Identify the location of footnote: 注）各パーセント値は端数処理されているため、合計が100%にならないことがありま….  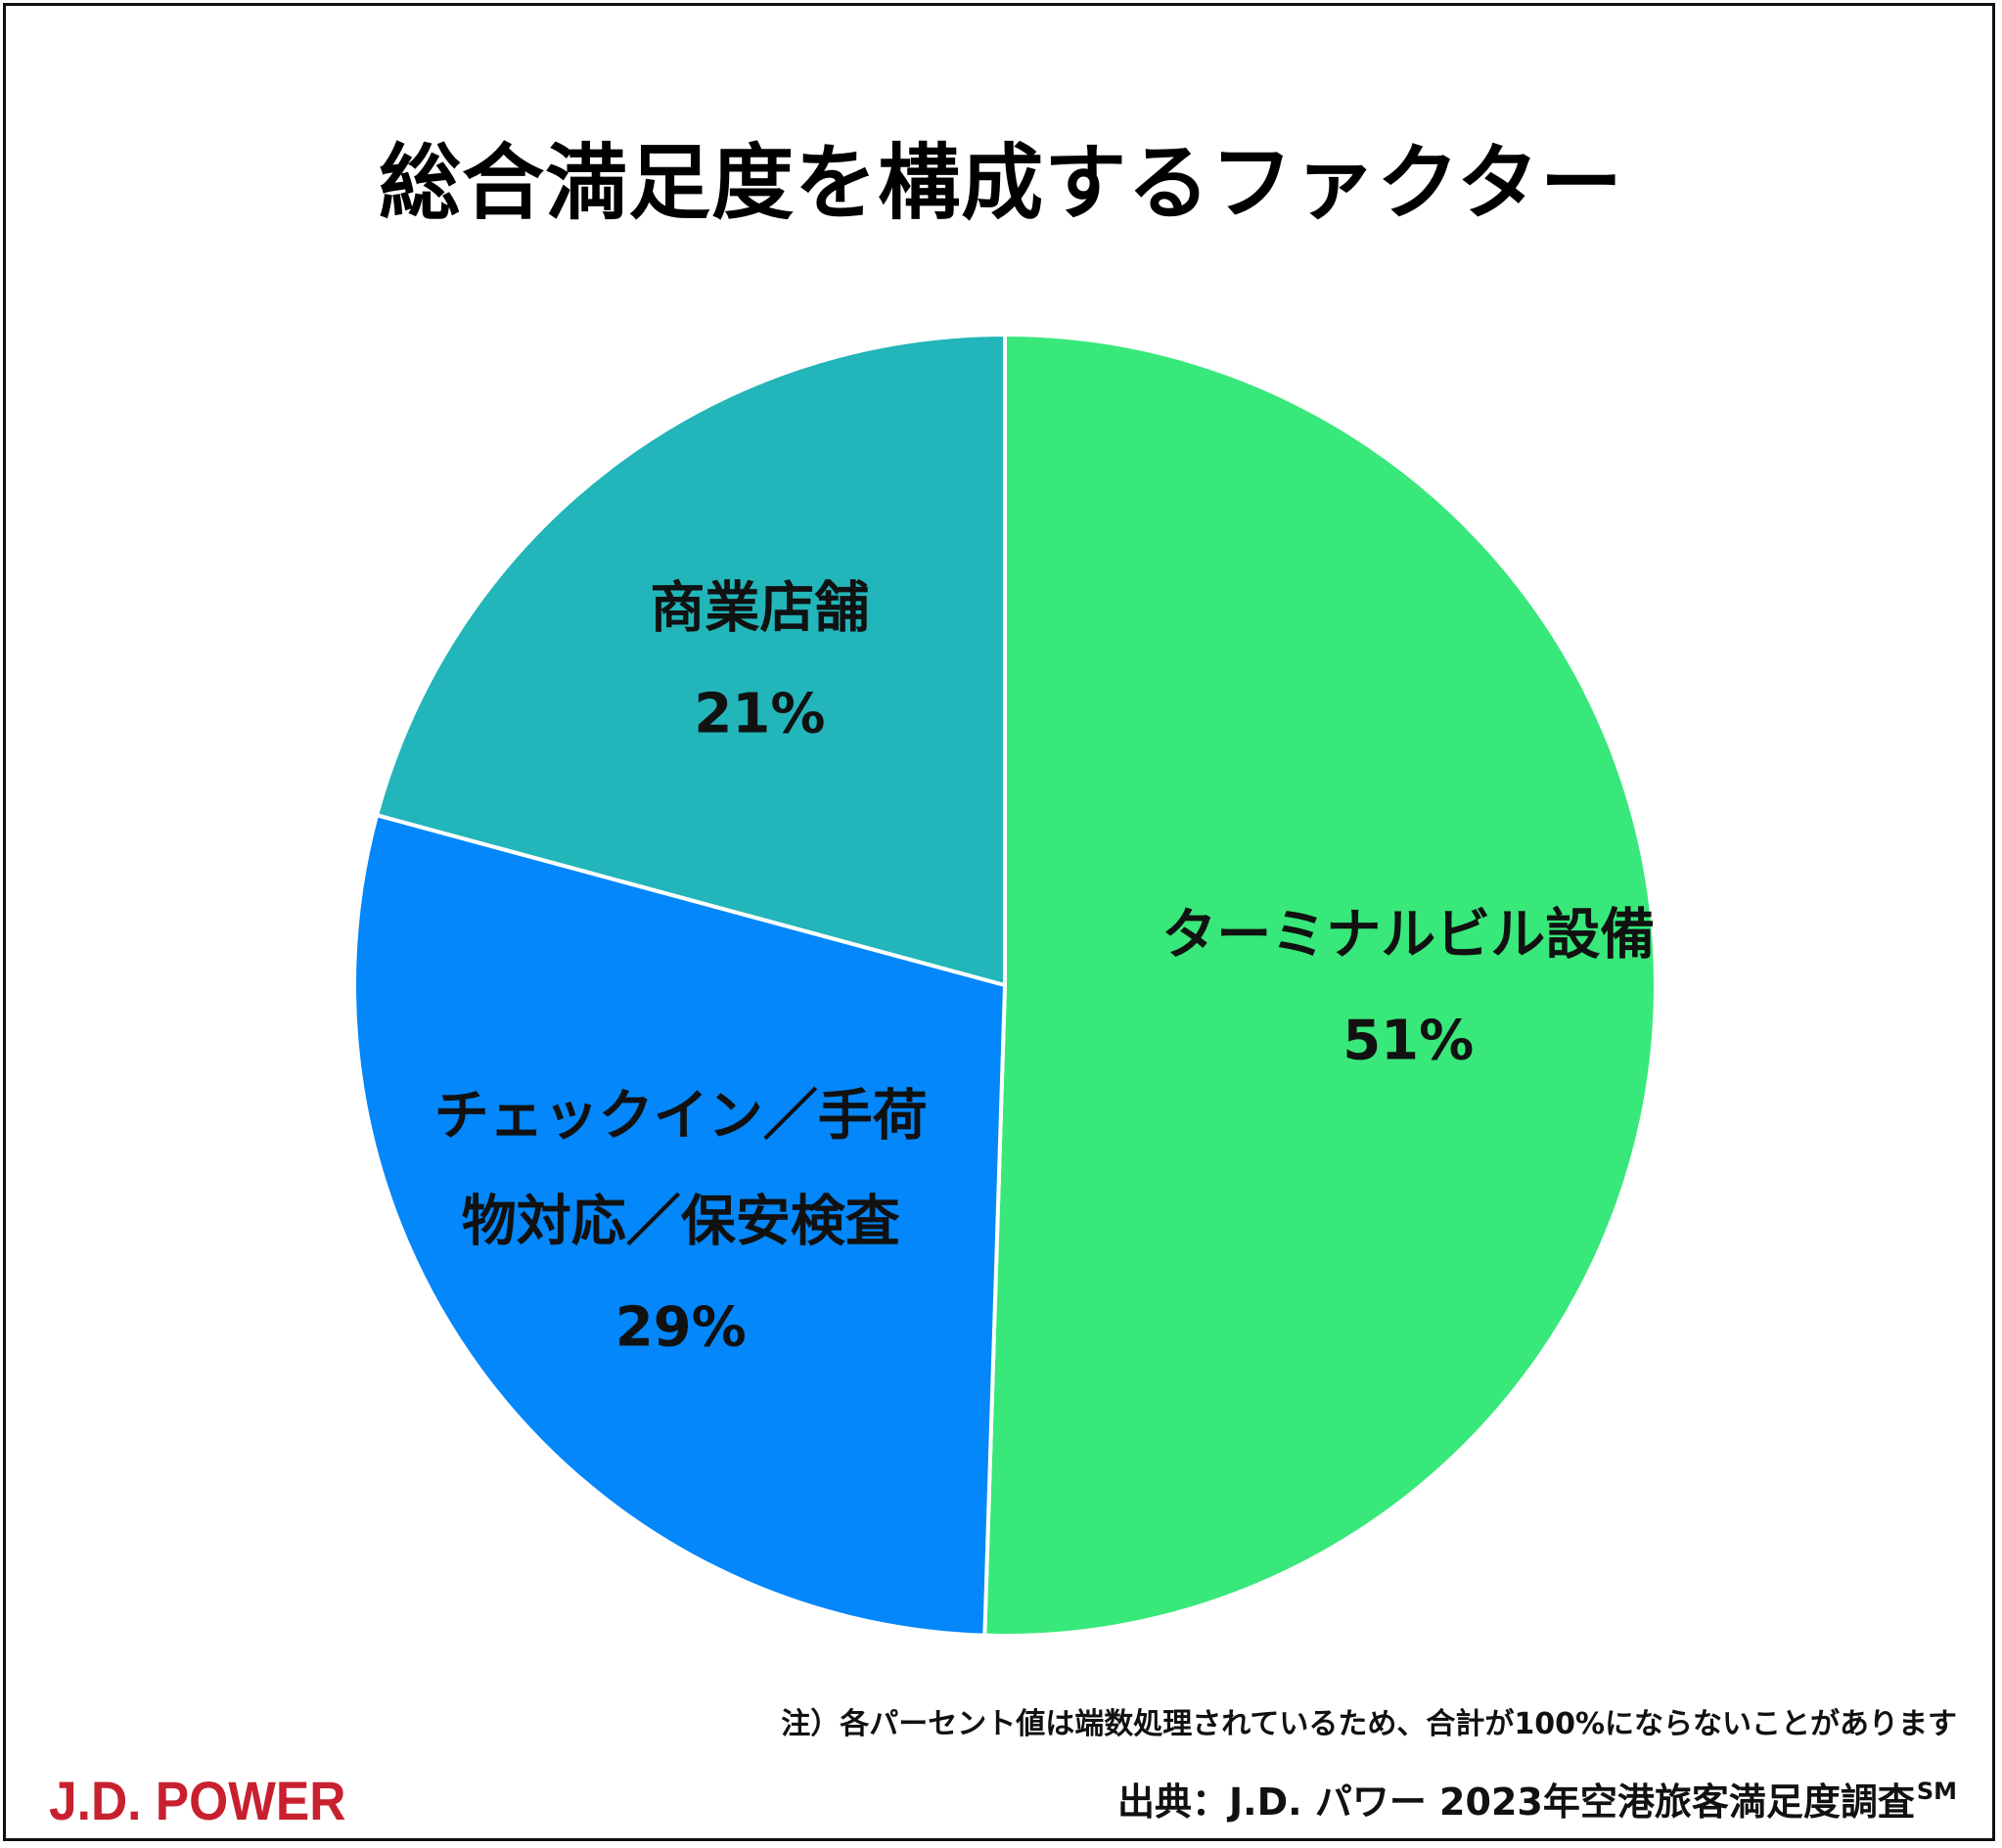
(1369, 1724).